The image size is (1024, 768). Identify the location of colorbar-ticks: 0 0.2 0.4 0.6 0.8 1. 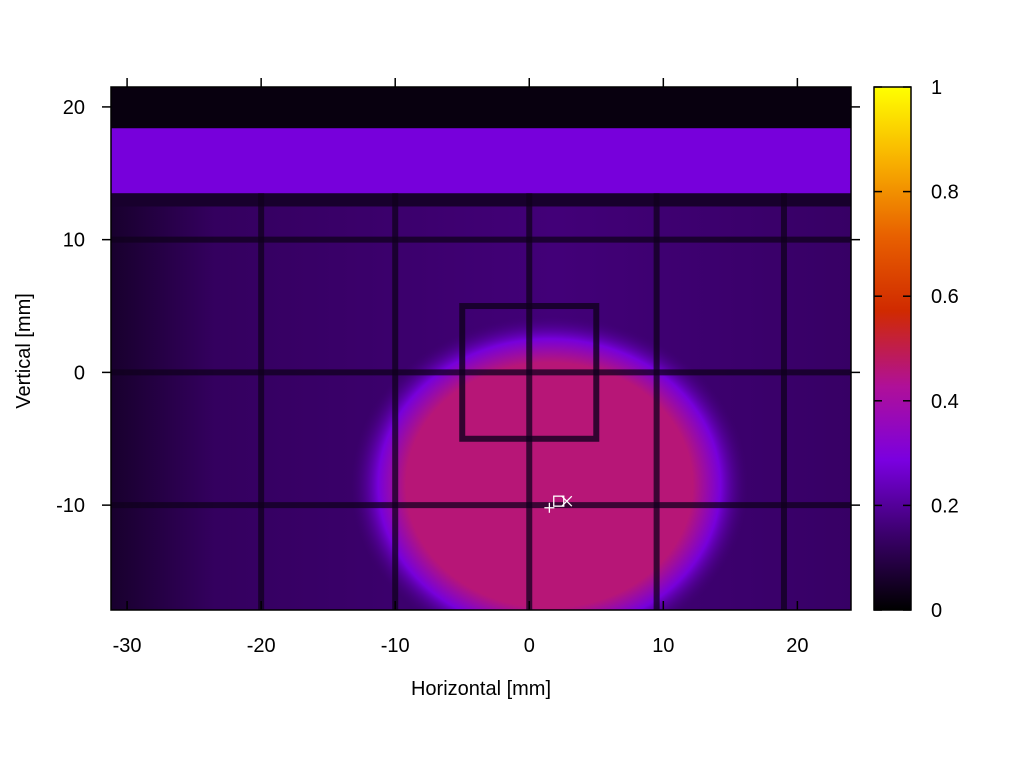
(916, 349).